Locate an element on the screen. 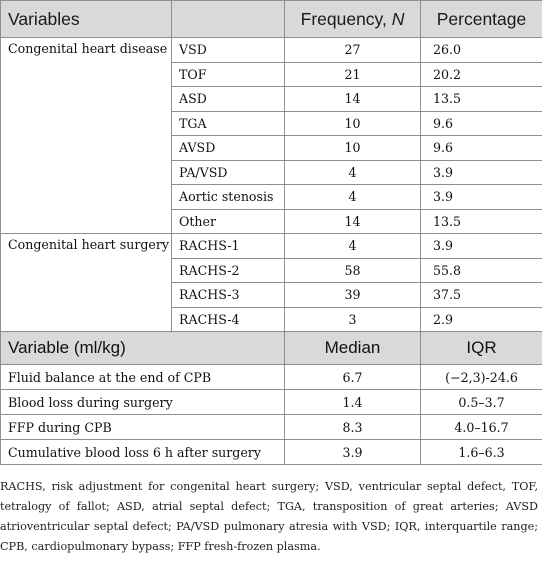 The height and width of the screenshot is (563, 542). table-row: FFP during CPB 8.3 4.0–16.7 is located at coordinates (271, 427).